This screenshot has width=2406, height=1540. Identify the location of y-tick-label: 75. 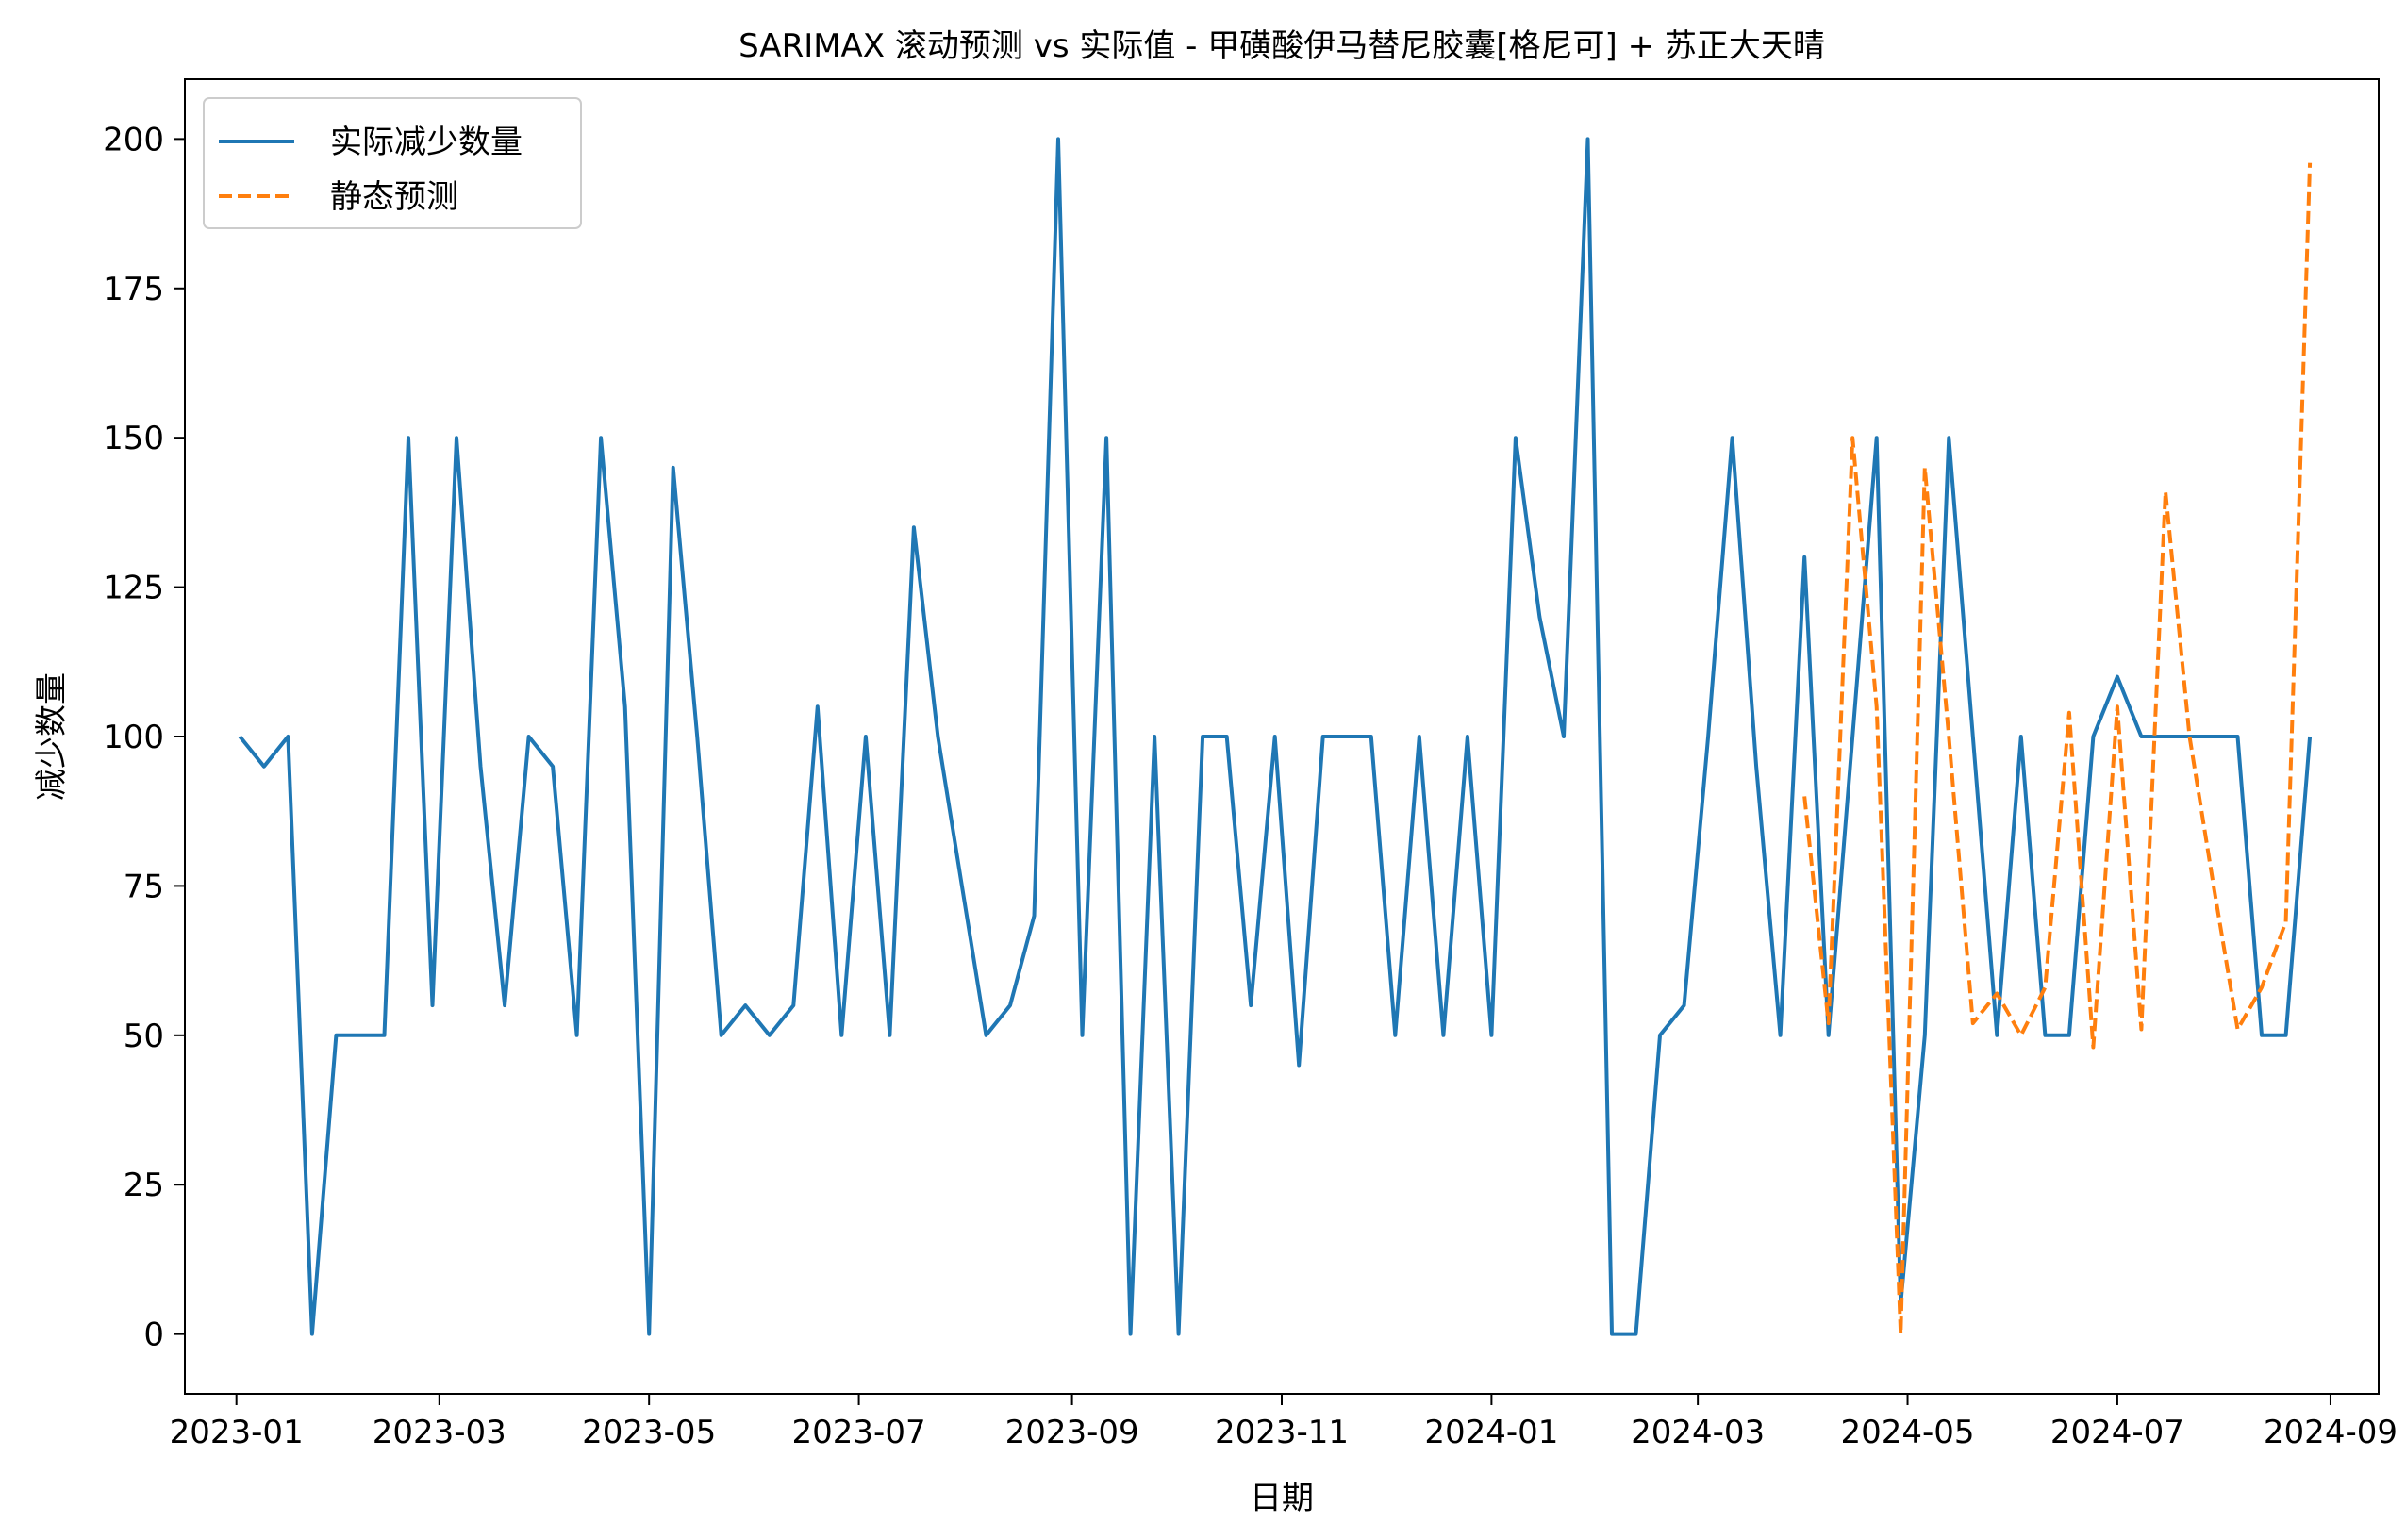
(144, 886).